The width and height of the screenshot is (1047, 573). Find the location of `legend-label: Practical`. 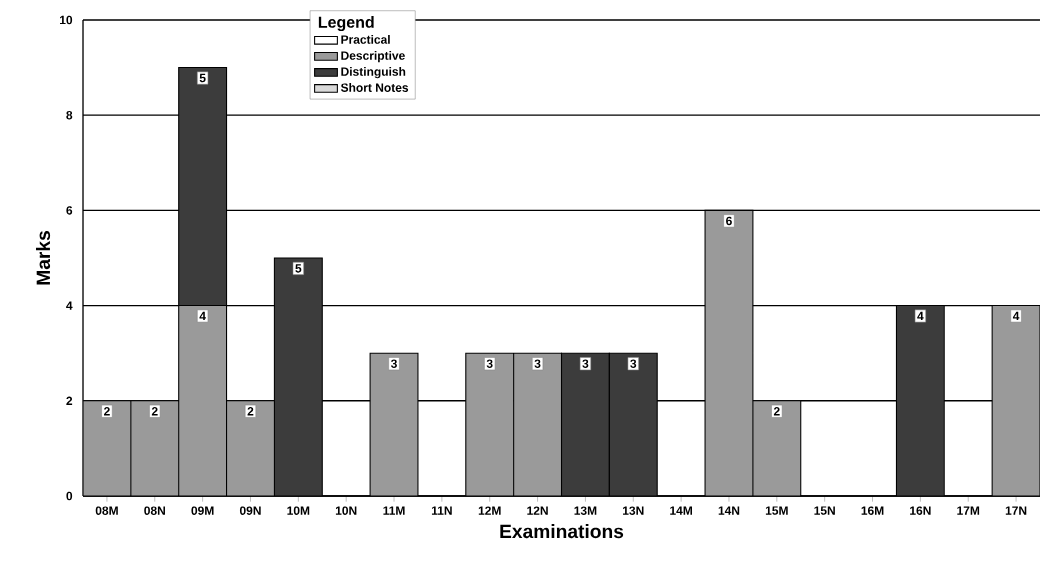

legend-label: Practical is located at coordinates (365, 39).